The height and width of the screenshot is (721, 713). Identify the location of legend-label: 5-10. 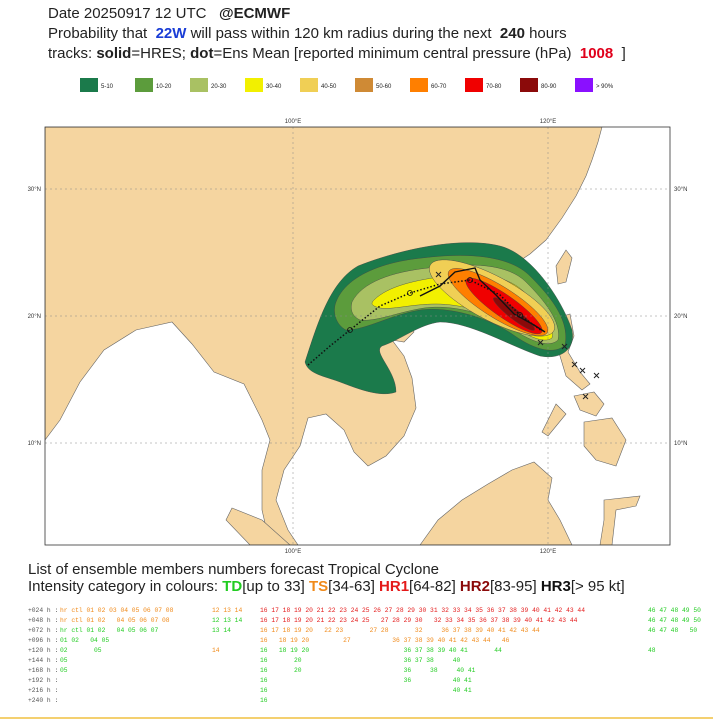
(107, 87).